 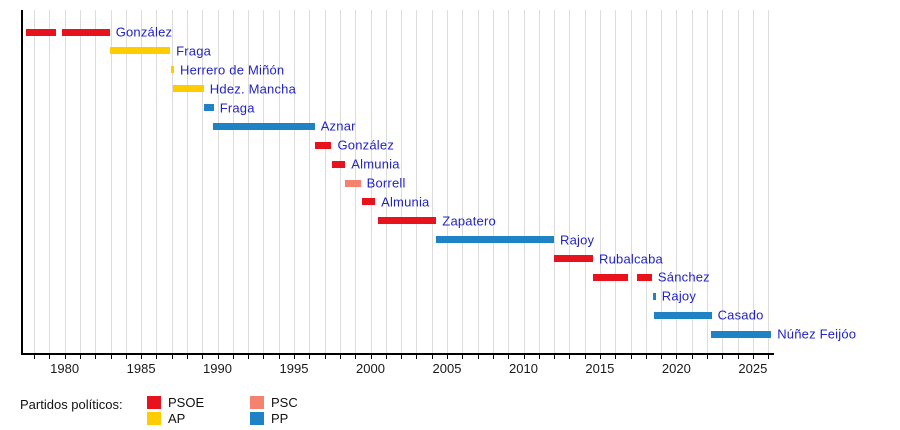 What do you see at coordinates (186, 402) in the screenshot?
I see `legend-label: PSOE` at bounding box center [186, 402].